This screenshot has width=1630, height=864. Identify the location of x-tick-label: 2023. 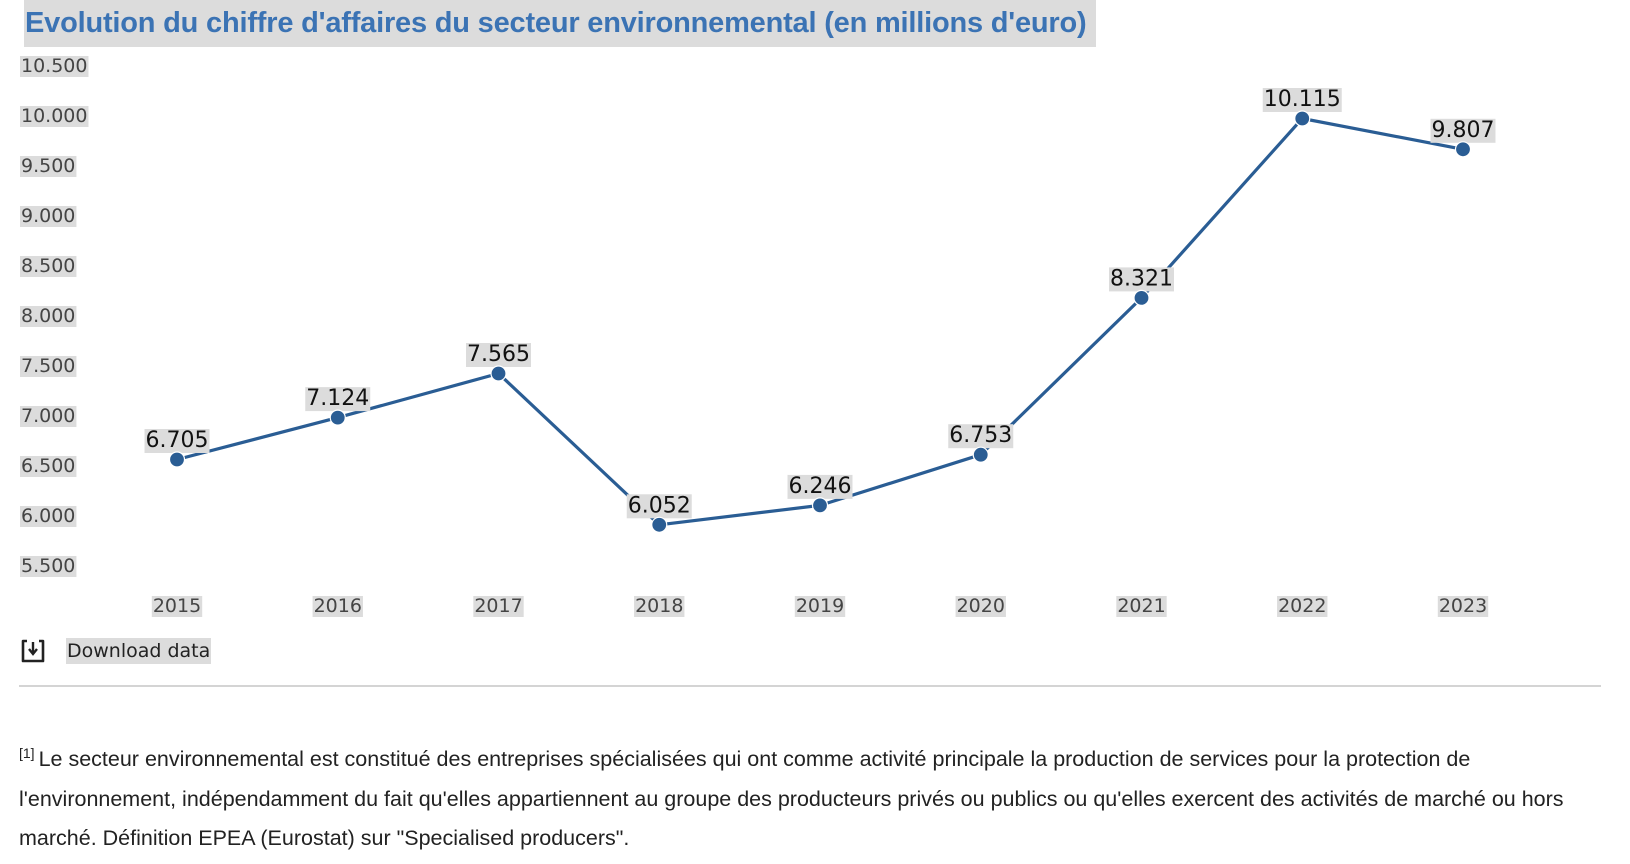
(1463, 606).